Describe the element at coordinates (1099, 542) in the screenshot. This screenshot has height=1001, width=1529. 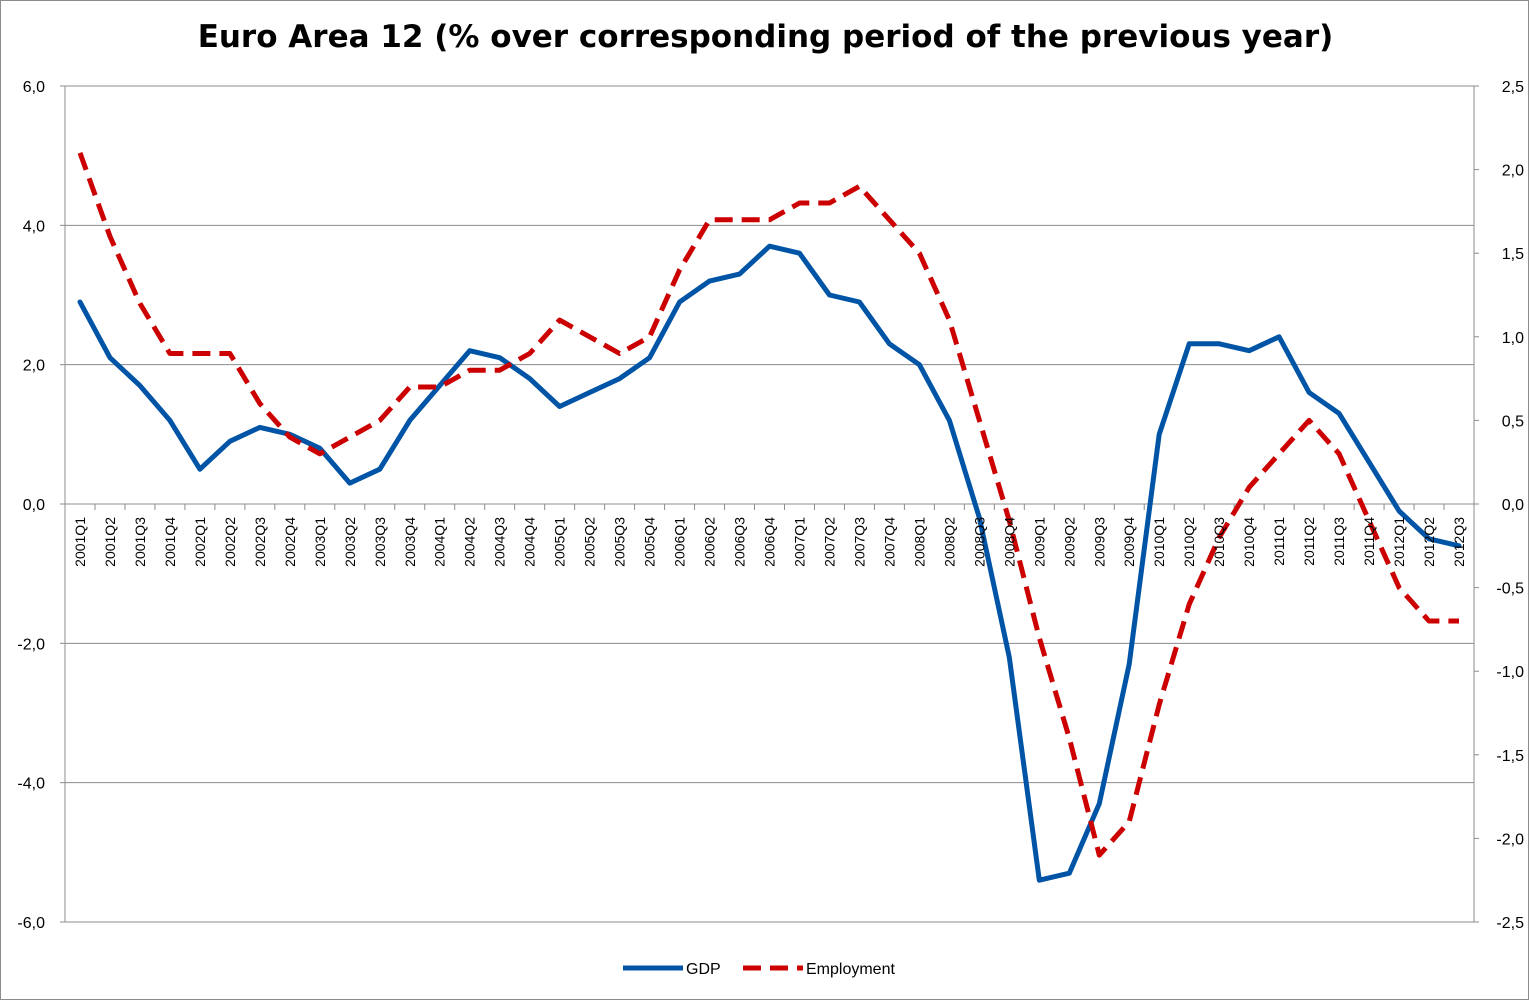
I see `category-label: 2009Q3` at that location.